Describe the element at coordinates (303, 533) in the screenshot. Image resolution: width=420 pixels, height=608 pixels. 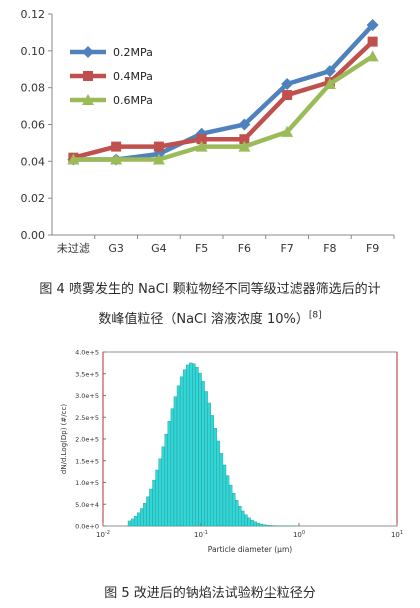
I see `x-tick-exponent: 0` at that location.